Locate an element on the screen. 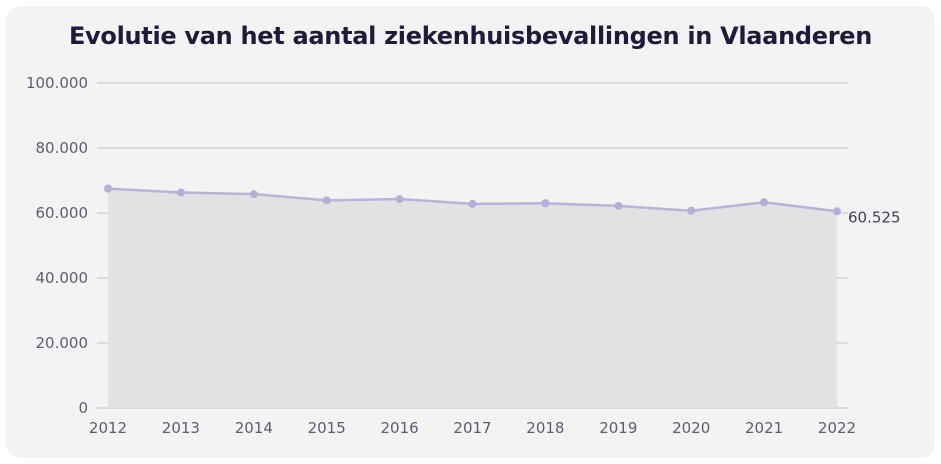  y-axis-tick-labels: 0 20.000 40.000 60.000 80.000 100.000 is located at coordinates (57, 245).